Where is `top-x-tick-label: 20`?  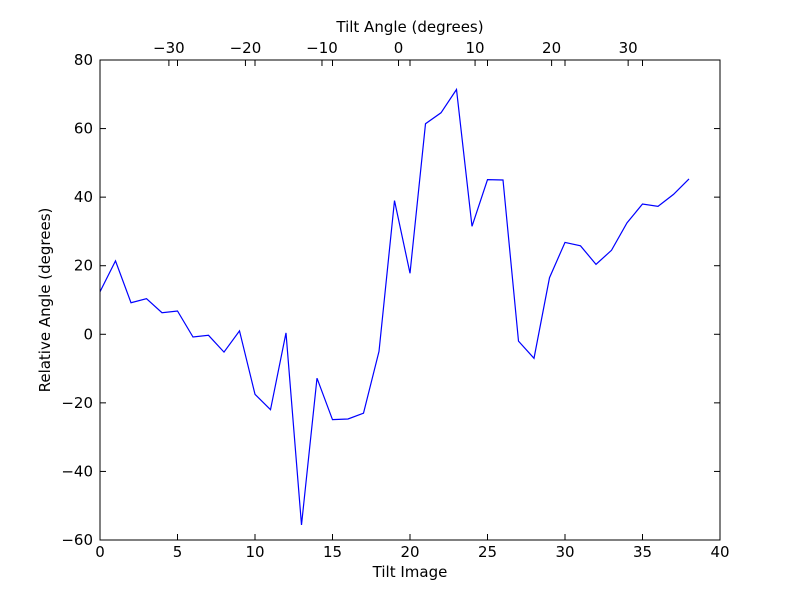 top-x-tick-label: 20 is located at coordinates (551, 48).